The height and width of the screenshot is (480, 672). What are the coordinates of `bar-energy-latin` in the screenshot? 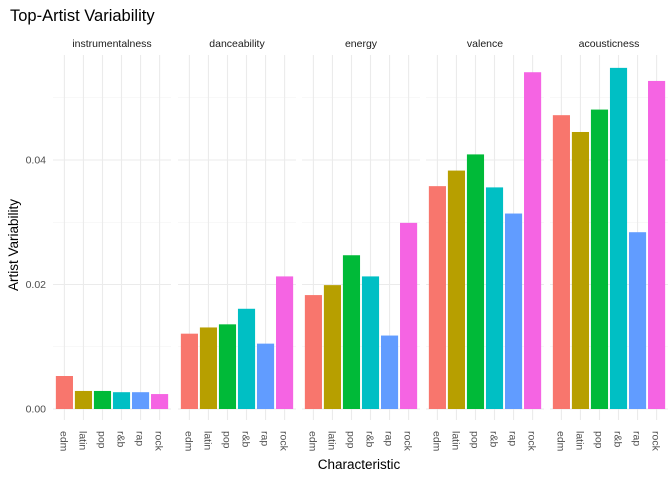 It's located at (332, 347).